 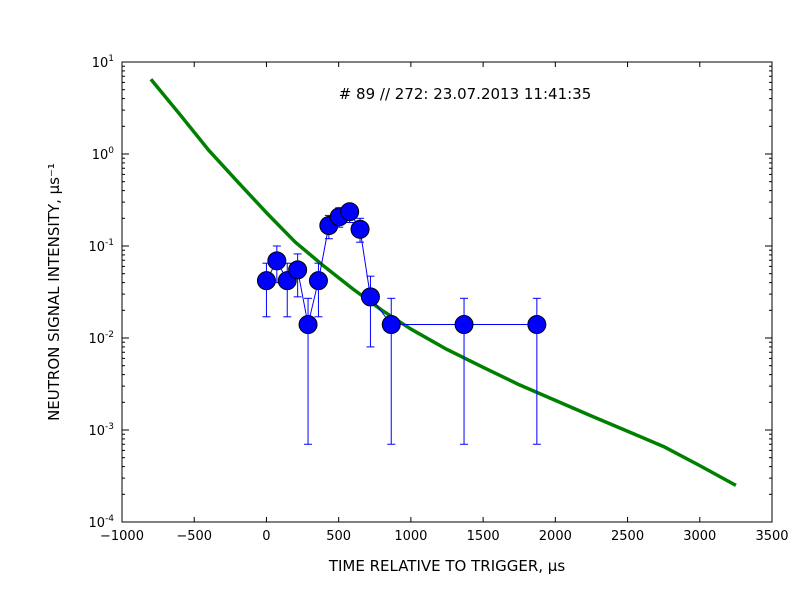 What do you see at coordinates (111, 151) in the screenshot?
I see `y-tick-exponent: 0` at bounding box center [111, 151].